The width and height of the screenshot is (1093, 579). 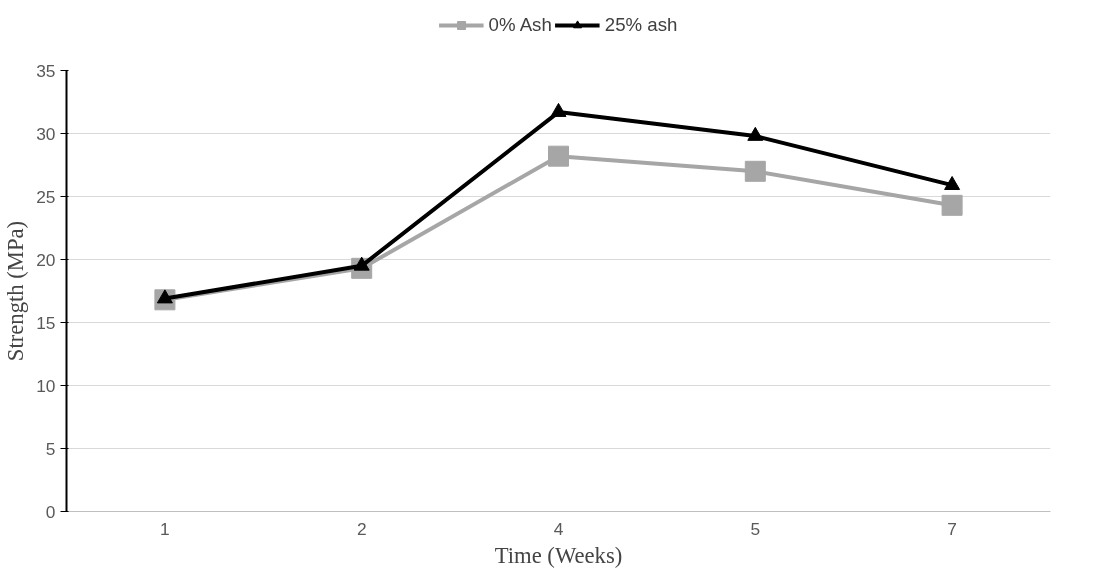 I want to click on y-tick-label: 0, so click(x=50, y=511).